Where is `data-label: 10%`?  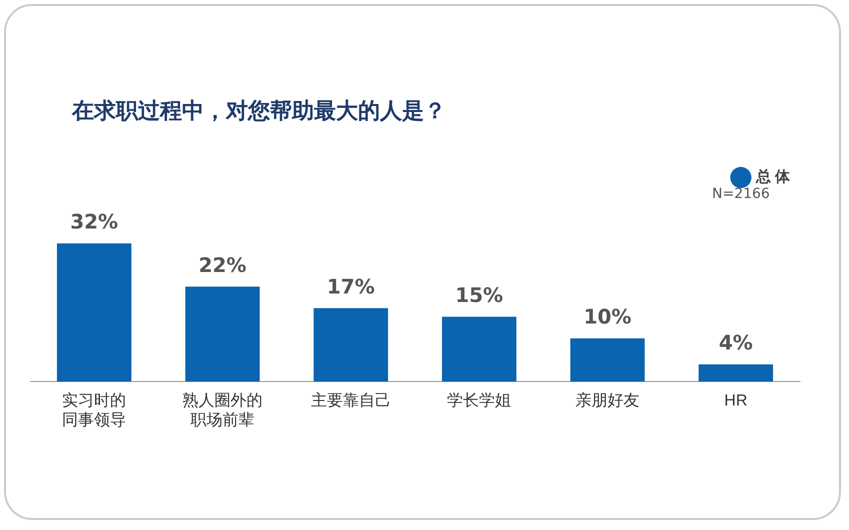 data-label: 10% is located at coordinates (608, 316).